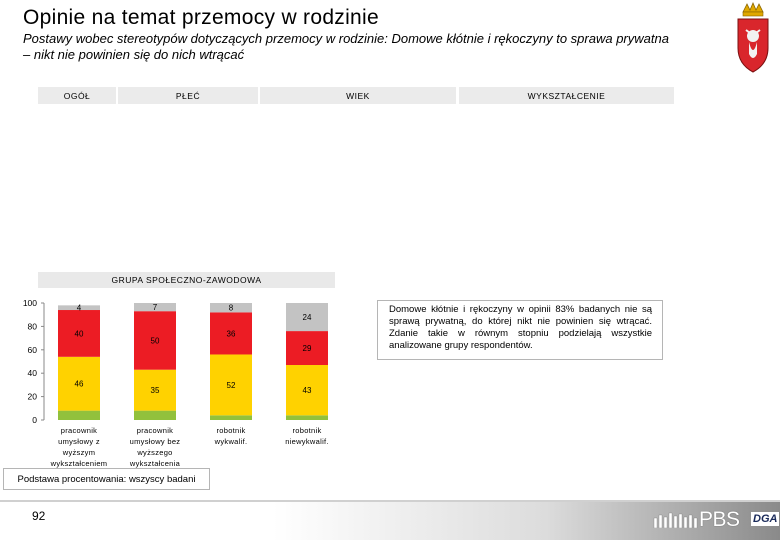  I want to click on category-label: wykształceniem, so click(79, 463).